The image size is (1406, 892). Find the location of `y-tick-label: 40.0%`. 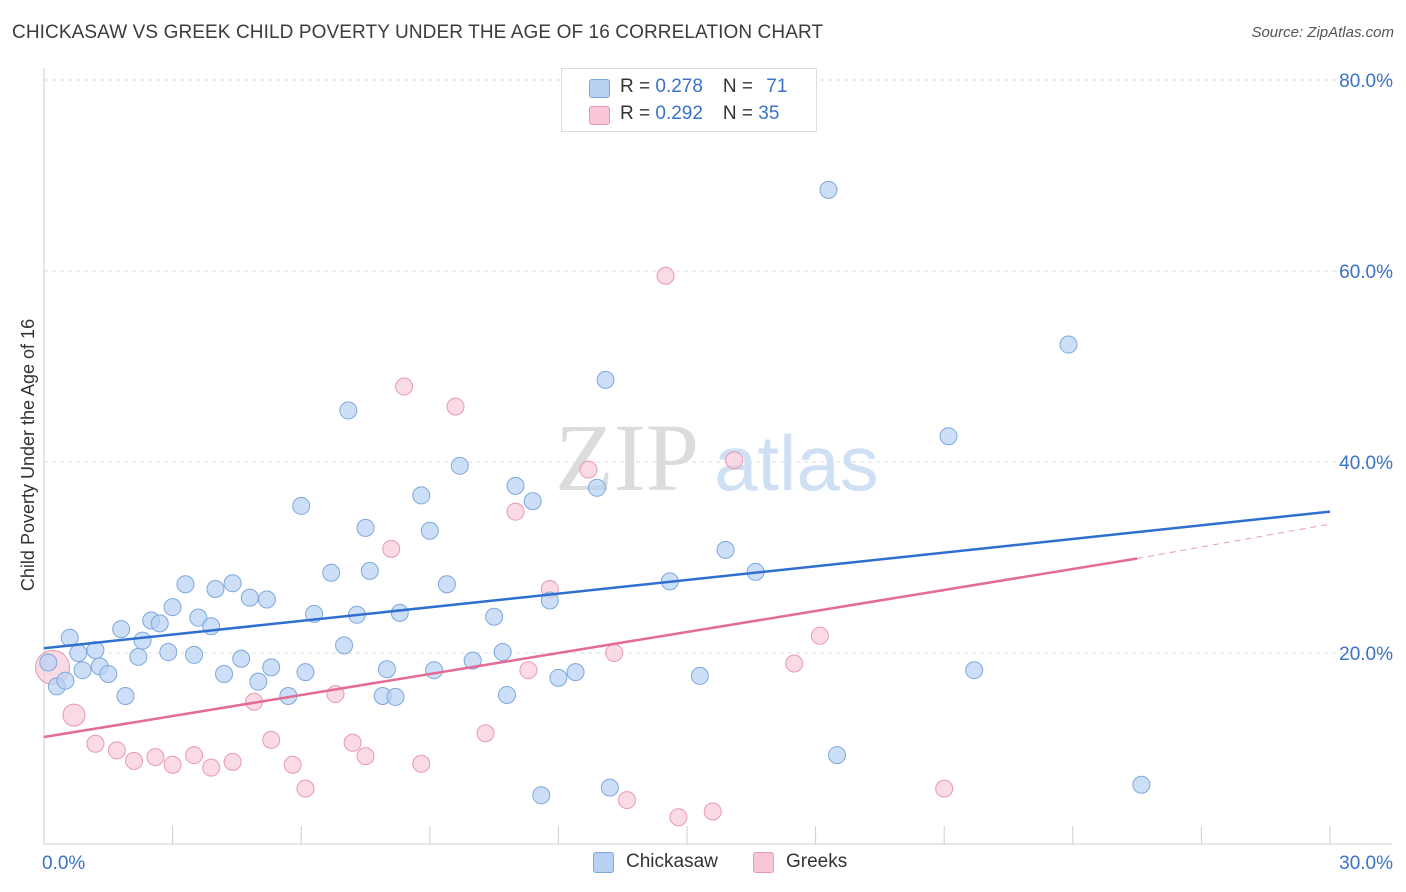

y-tick-label: 40.0% is located at coordinates (1366, 463).